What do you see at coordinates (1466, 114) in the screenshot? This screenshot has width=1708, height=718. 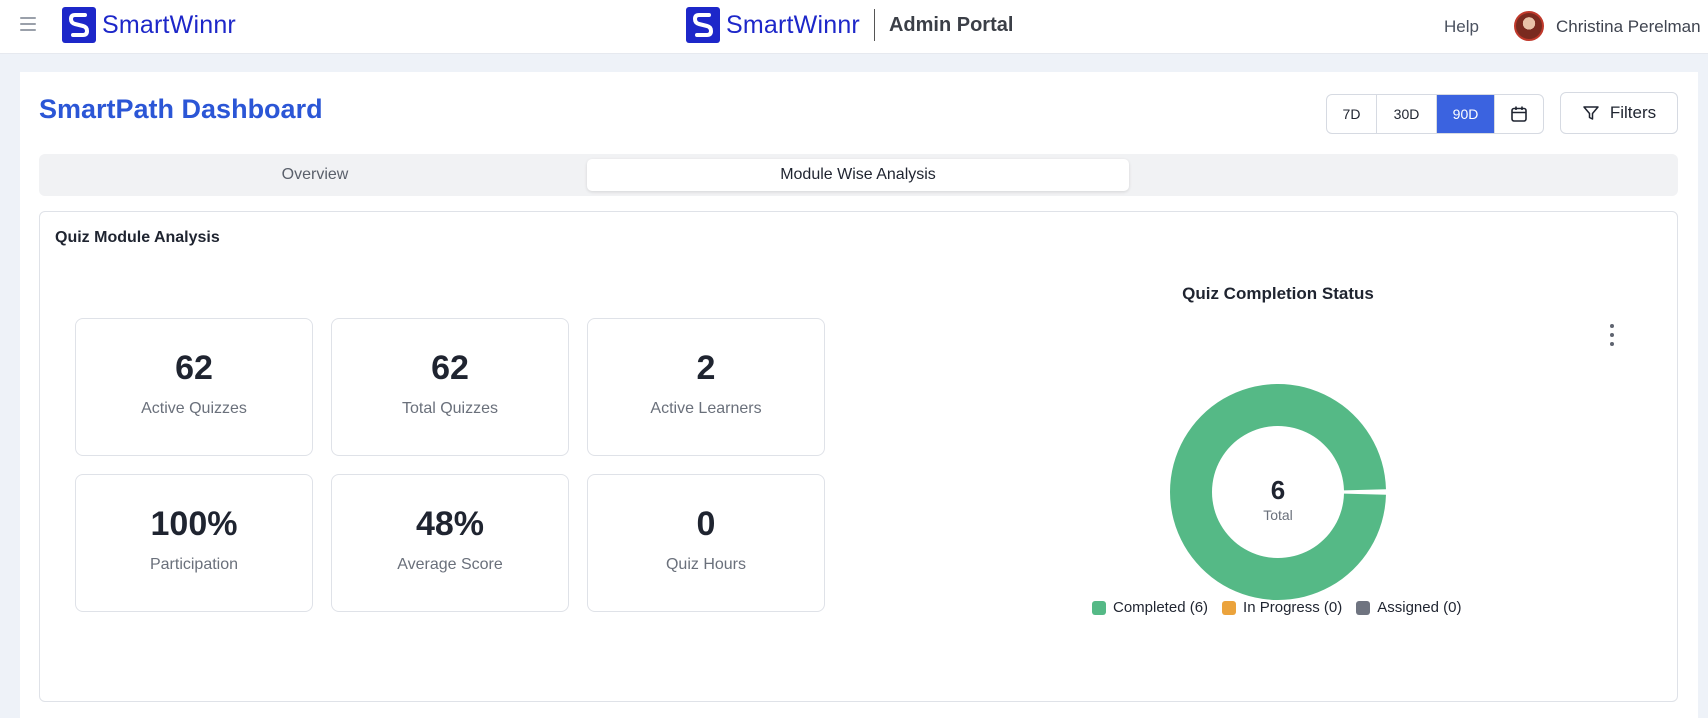 I see `range-90d-button: 90D` at bounding box center [1466, 114].